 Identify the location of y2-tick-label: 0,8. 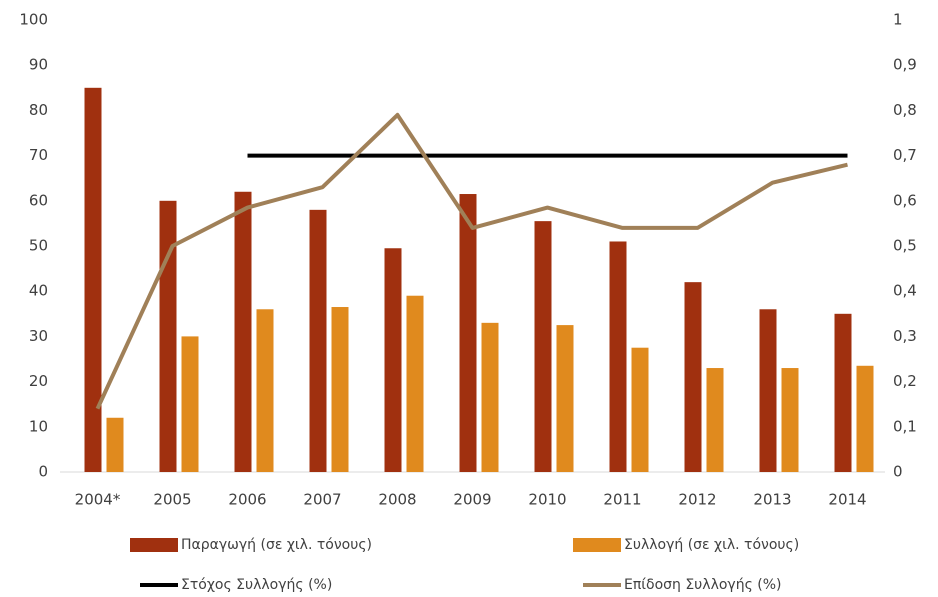
(905, 110).